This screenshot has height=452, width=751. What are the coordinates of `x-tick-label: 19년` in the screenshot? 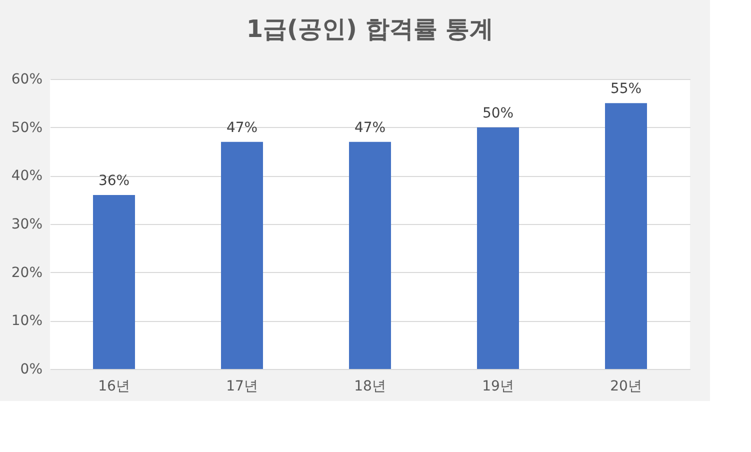 It's located at (498, 386).